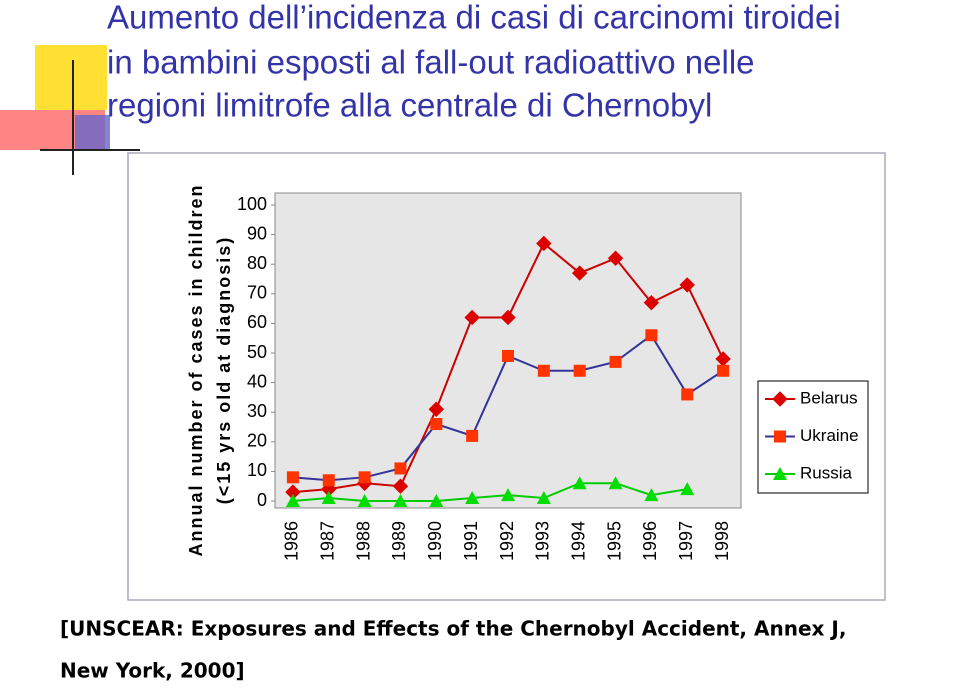 The image size is (960, 689). I want to click on x-tick-label: 1998, so click(722, 541).